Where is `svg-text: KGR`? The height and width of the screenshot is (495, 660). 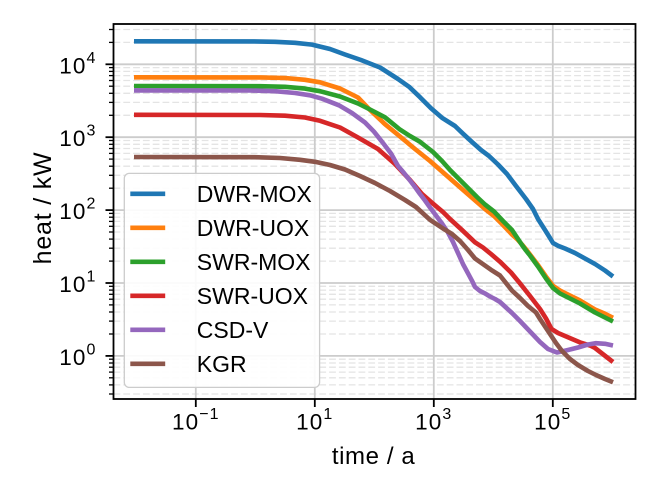
svg-text: KGR is located at coordinates (222, 364).